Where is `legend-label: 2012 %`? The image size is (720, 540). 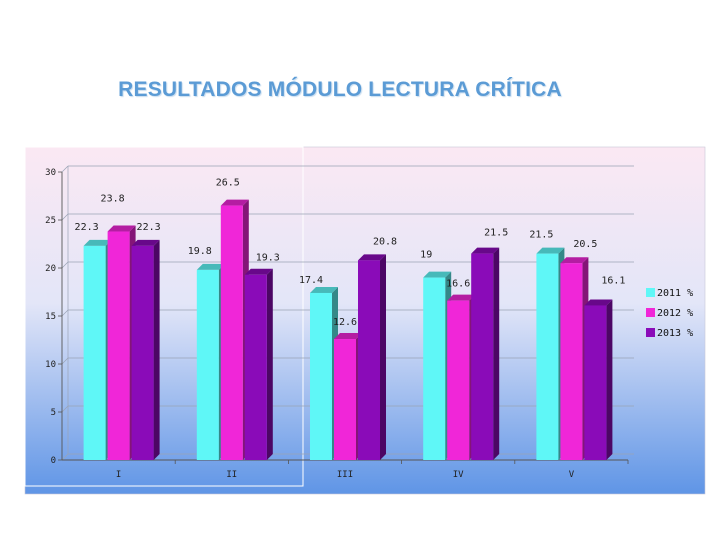
legend-label: 2012 % is located at coordinates (675, 313).